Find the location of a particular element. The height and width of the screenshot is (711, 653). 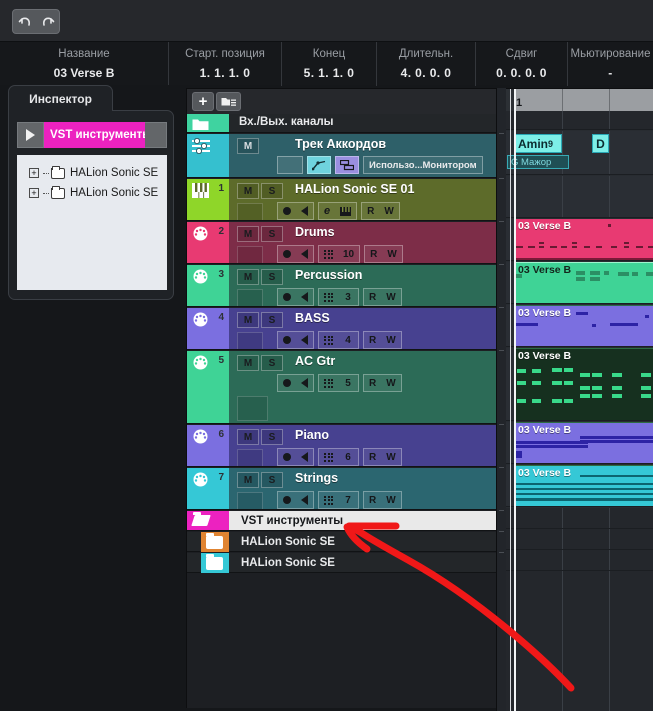

track-name: HALion Sonic SE 01 is located at coordinates (355, 189).